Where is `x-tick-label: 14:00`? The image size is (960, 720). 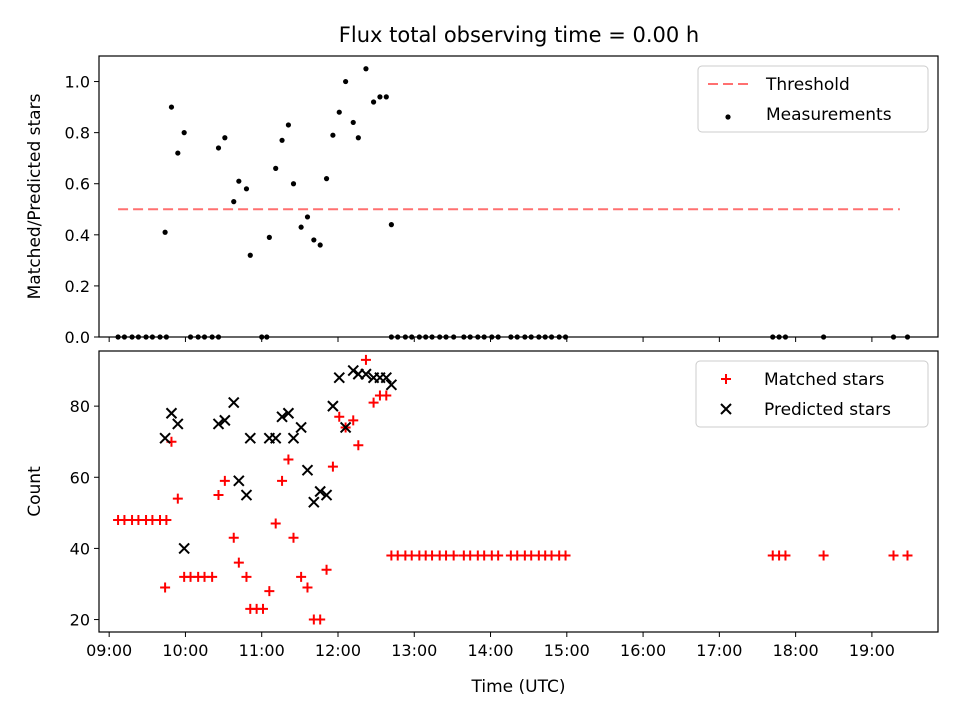
x-tick-label: 14:00 is located at coordinates (490, 650).